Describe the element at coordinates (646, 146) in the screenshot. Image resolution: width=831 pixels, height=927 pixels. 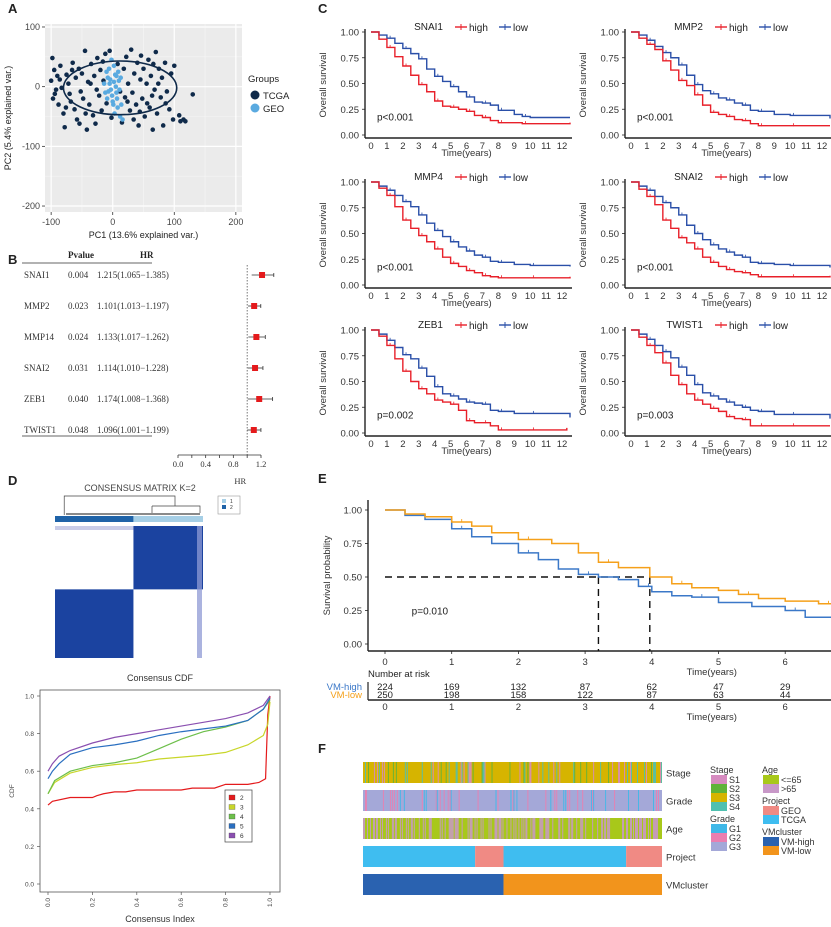
I see `x-tick-label: 1` at that location.